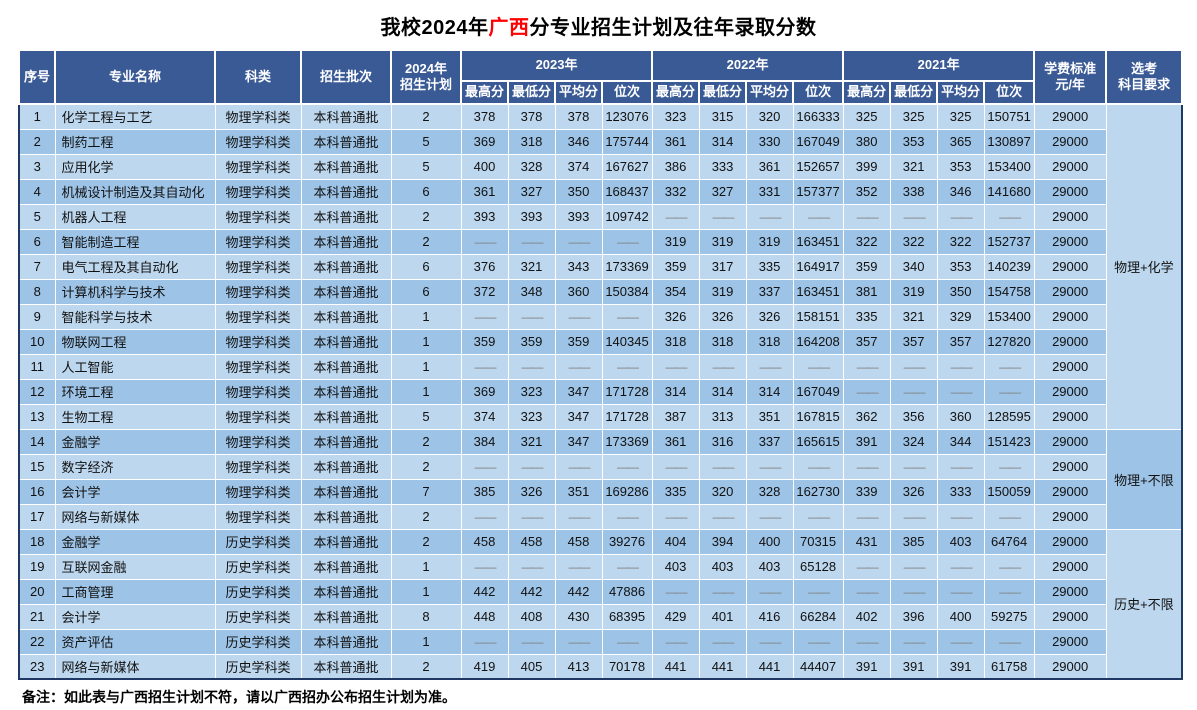 The width and height of the screenshot is (1197, 710). Describe the element at coordinates (1009, 541) in the screenshot. I see `cell-2021-rank: 64764` at that location.